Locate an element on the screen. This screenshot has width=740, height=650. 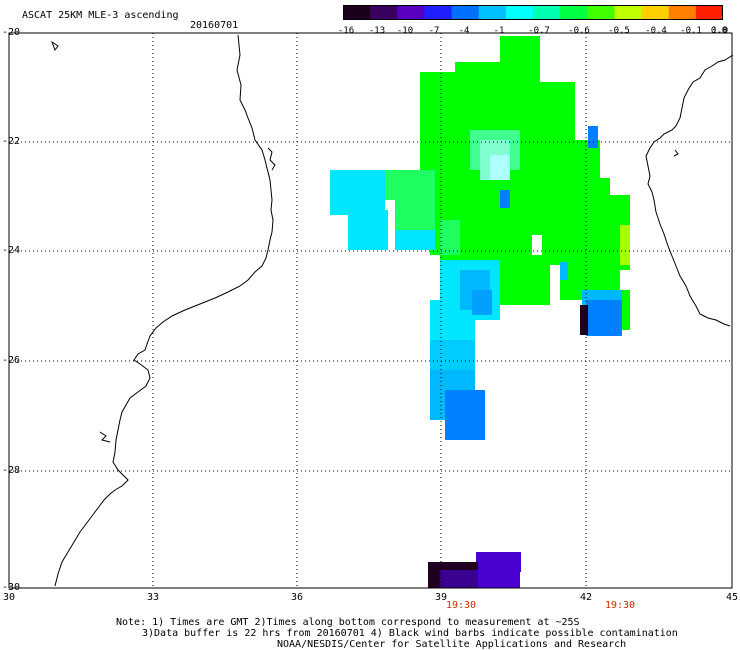
madagascar-coastline is located at coordinates (689, 190).